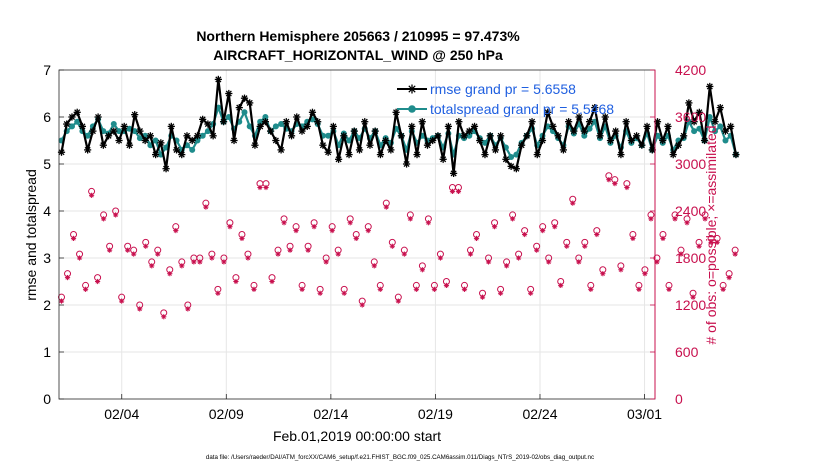  Describe the element at coordinates (358, 55) in the screenshot. I see `chart-subtitle: AIRCRAFT_HORIZONTAL_WIND @ 250 hPa` at that location.